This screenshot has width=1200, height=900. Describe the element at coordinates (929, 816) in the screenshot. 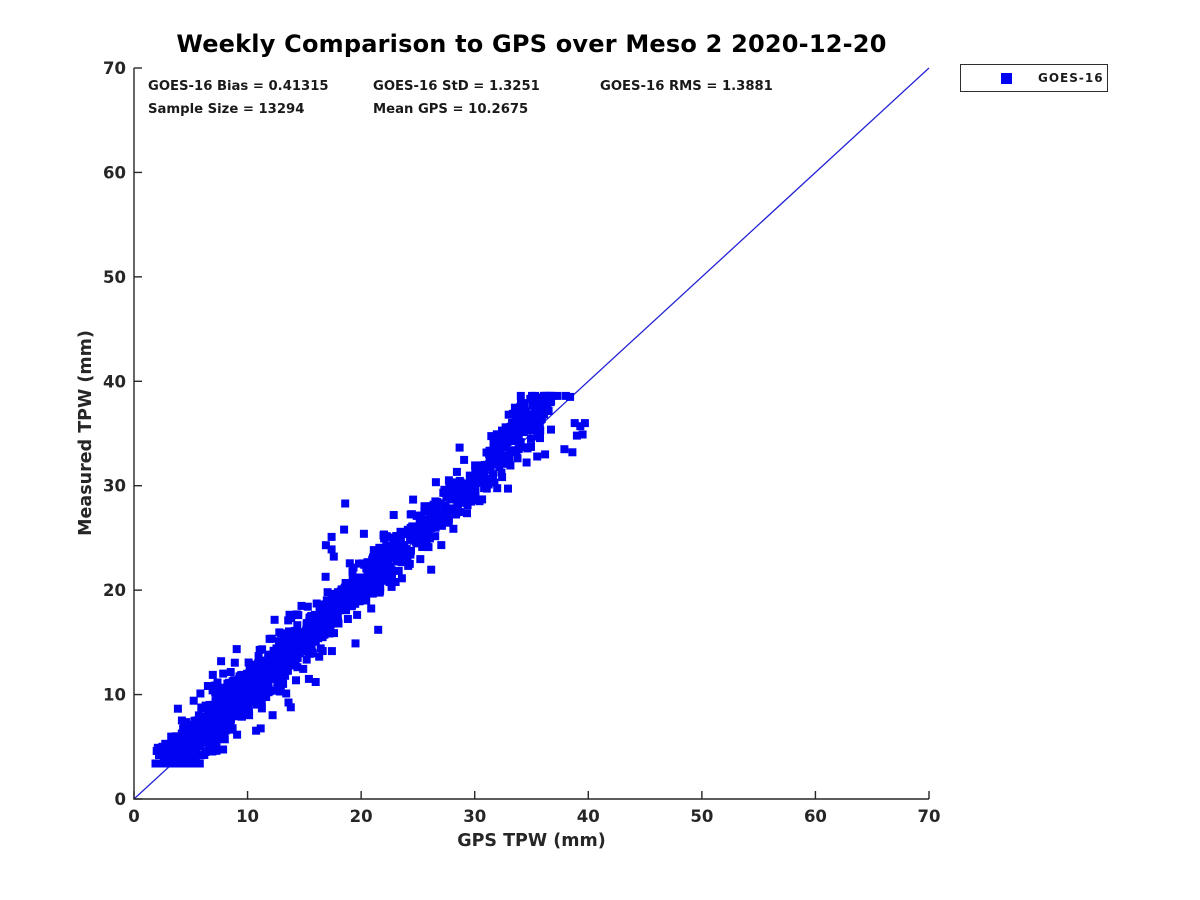

I see `x-tick-label: 70` at that location.